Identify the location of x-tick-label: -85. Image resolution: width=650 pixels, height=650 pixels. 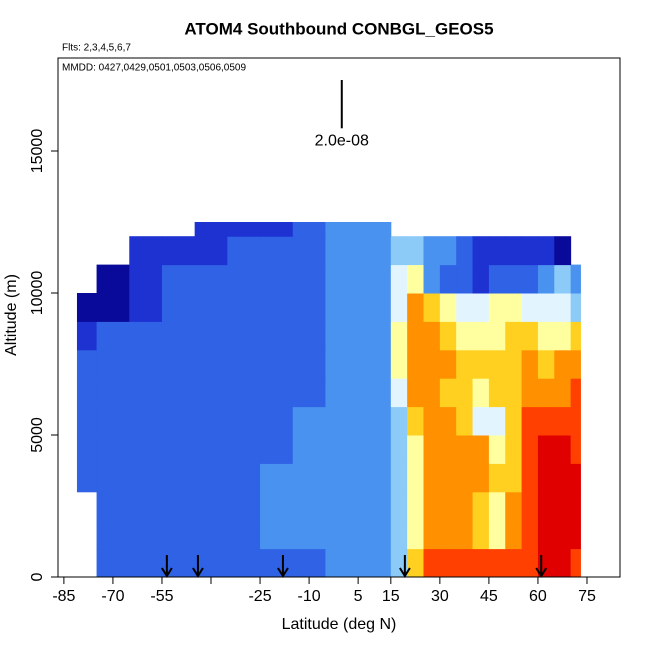
(63, 596).